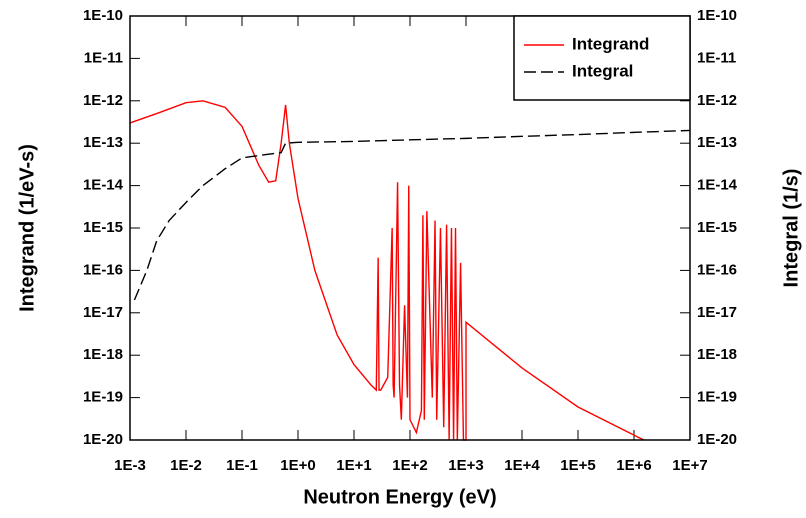 Image resolution: width=806 pixels, height=518 pixels. What do you see at coordinates (103, 57) in the screenshot?
I see `y-tick-label: 1E-11` at bounding box center [103, 57].